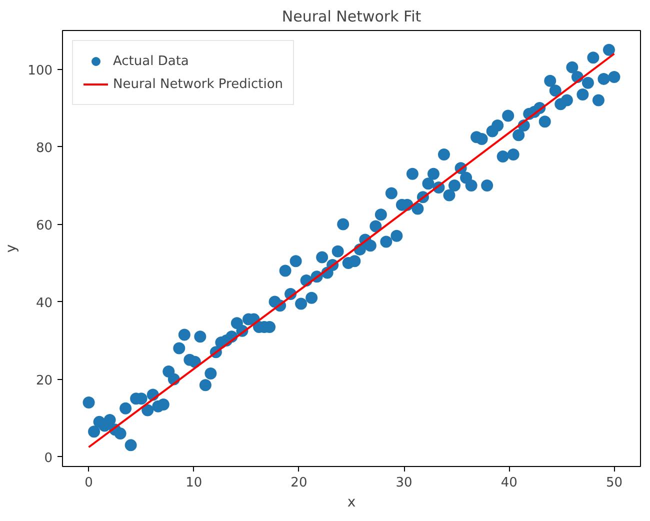 Image resolution: width=650 pixels, height=521 pixels. What do you see at coordinates (44, 380) in the screenshot?
I see `y-tick-label: 20` at bounding box center [44, 380].